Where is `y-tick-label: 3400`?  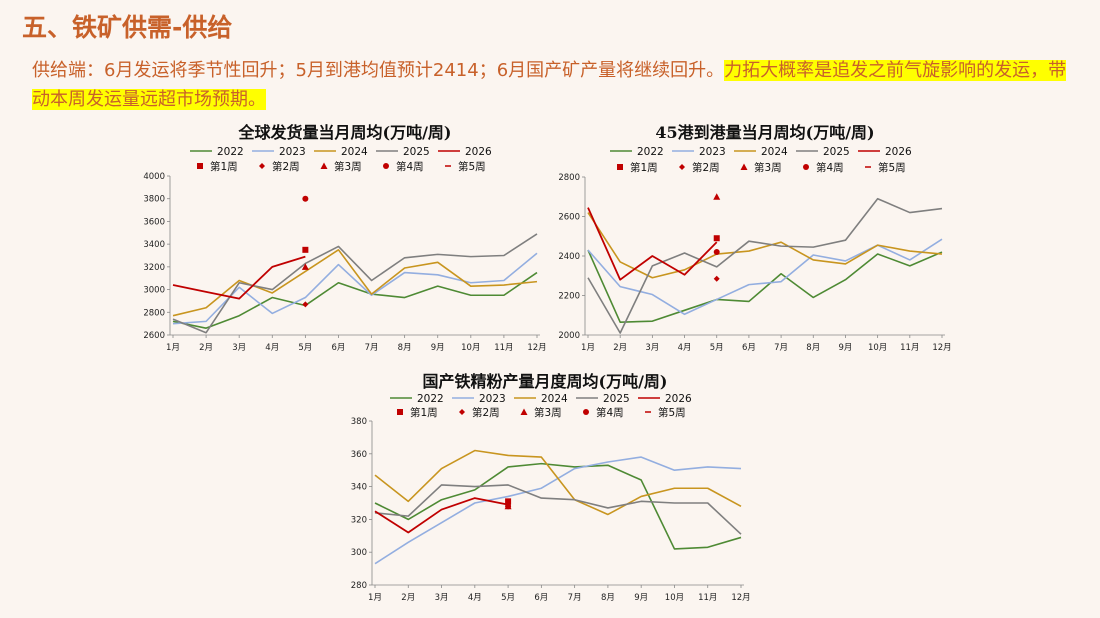 y-tick-label: 3400 is located at coordinates (154, 245).